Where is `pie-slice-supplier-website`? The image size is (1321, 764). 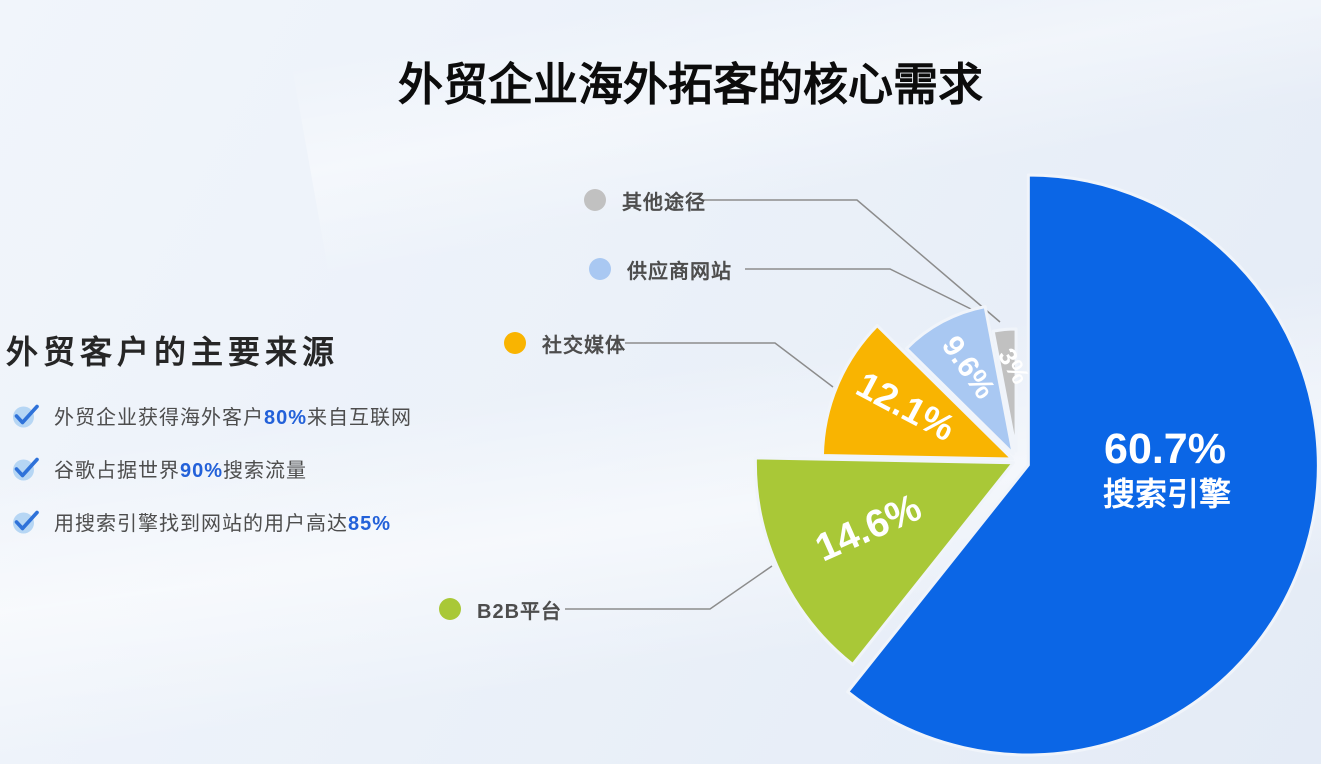
pie-slice-supplier-website is located at coordinates (960, 380).